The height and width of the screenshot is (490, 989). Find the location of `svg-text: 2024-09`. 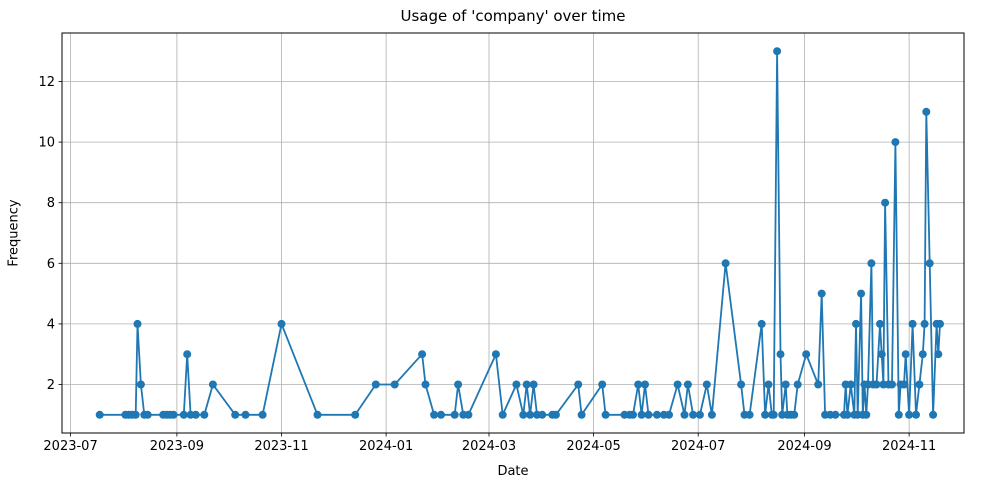

svg-text: 2024-09 is located at coordinates (804, 446).